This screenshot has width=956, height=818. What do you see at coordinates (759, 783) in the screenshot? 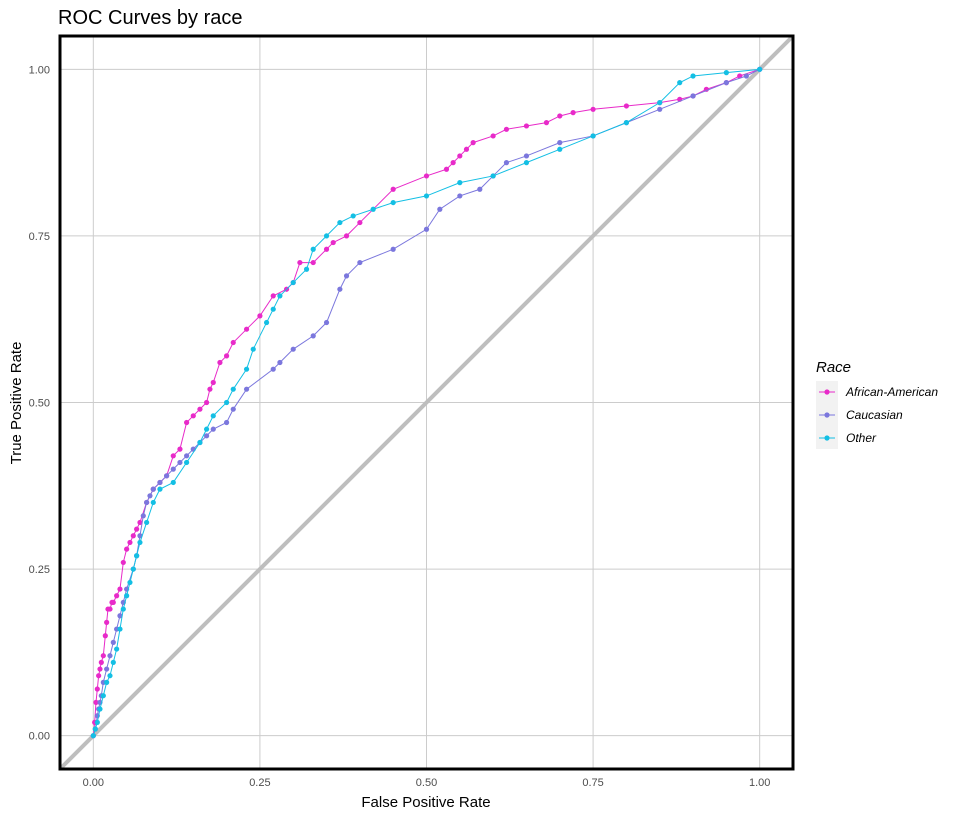
I see `x-tick-label: 1.00` at bounding box center [759, 783].